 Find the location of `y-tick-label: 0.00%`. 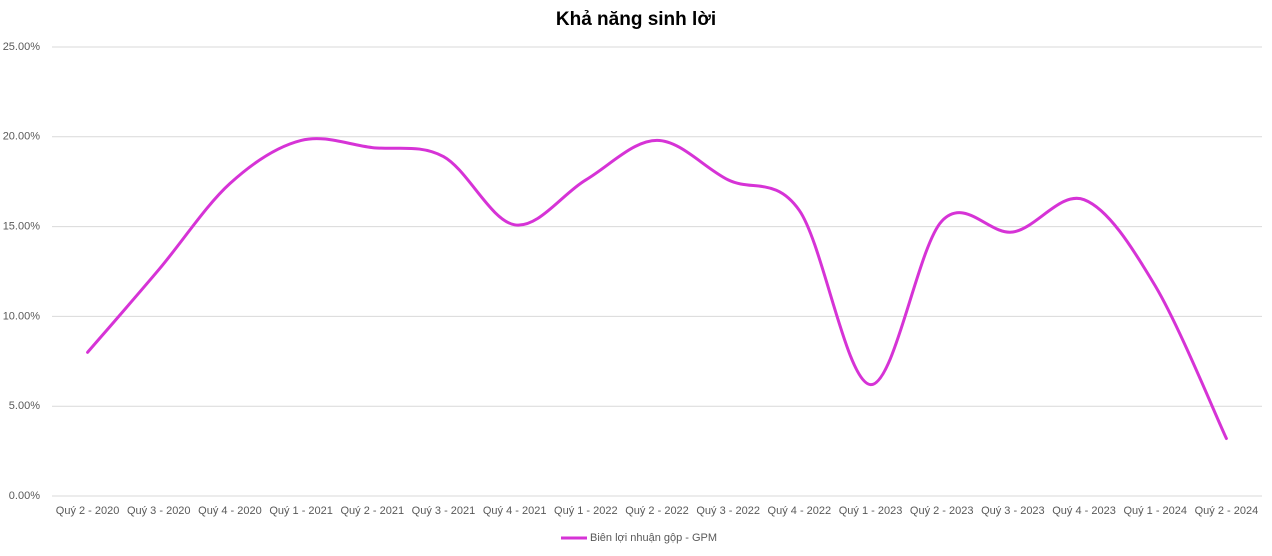

y-tick-label: 0.00% is located at coordinates (24, 496).